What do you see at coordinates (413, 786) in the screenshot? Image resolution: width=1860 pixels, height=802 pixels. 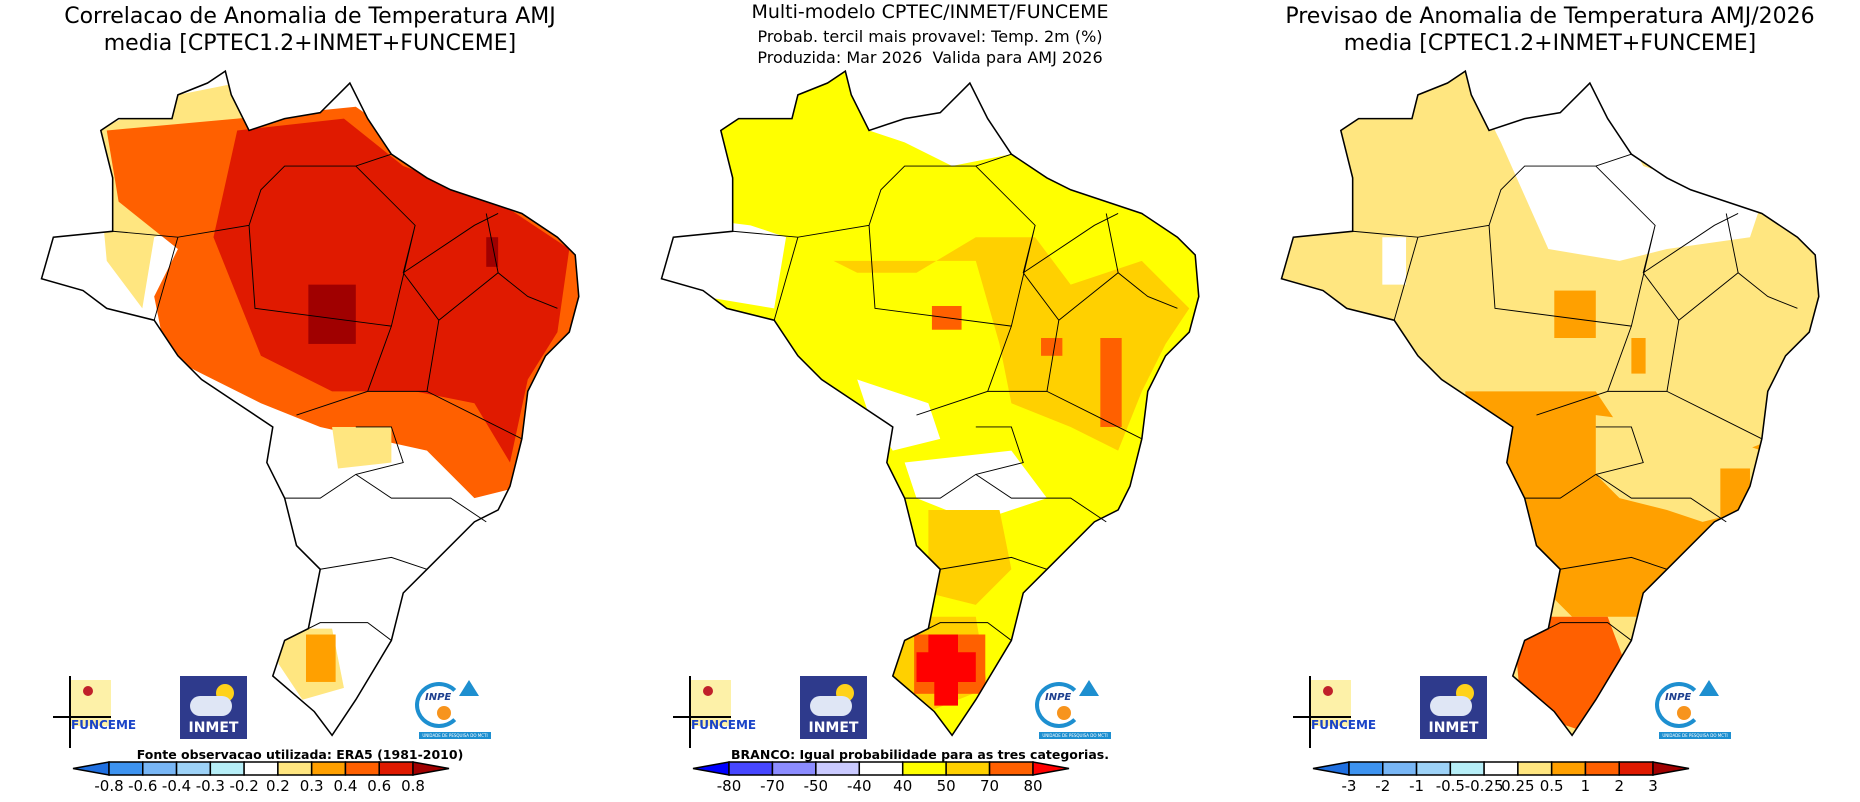 I see `colorbar-tick-label: 0.8` at bounding box center [413, 786].